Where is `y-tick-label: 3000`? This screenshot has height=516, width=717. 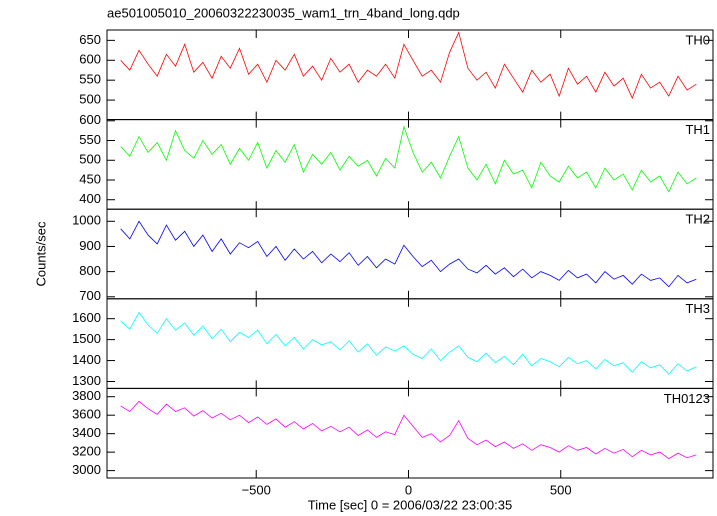 y-tick-label: 3000 is located at coordinates (86, 469).